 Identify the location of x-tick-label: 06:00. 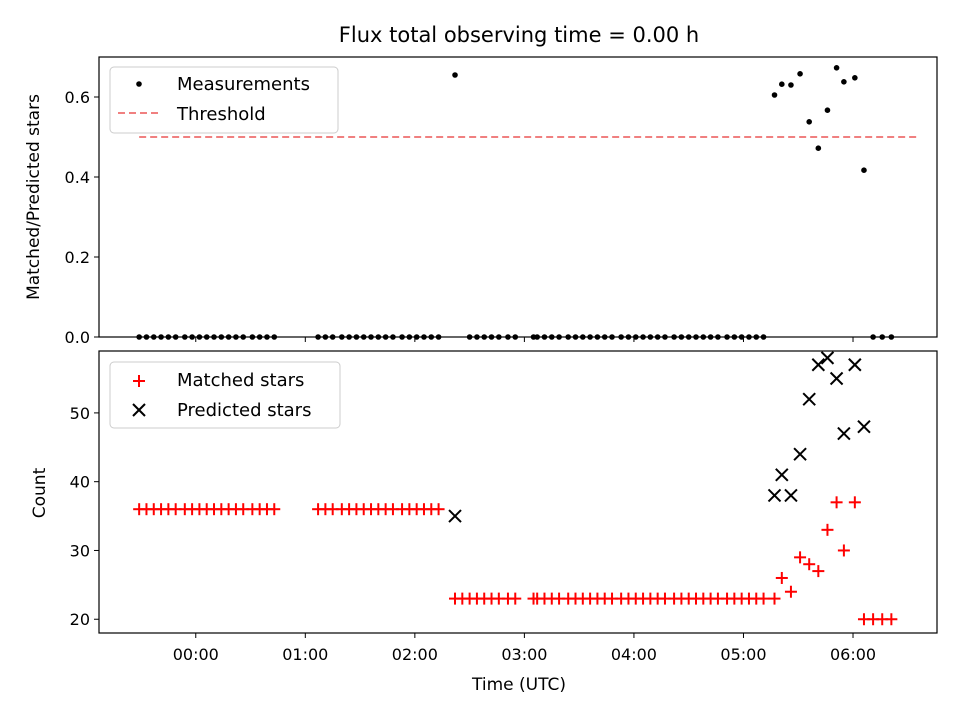
(853, 654).